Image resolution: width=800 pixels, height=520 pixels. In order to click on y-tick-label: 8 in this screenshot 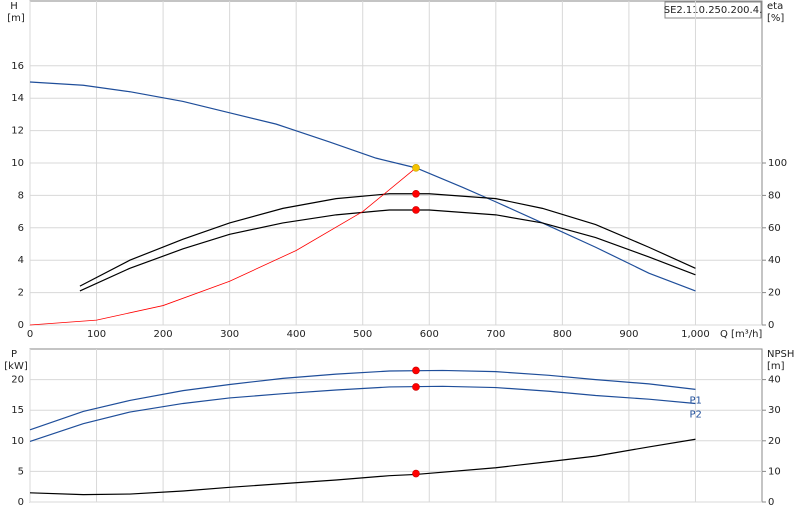, I will do `click(21, 195)`.